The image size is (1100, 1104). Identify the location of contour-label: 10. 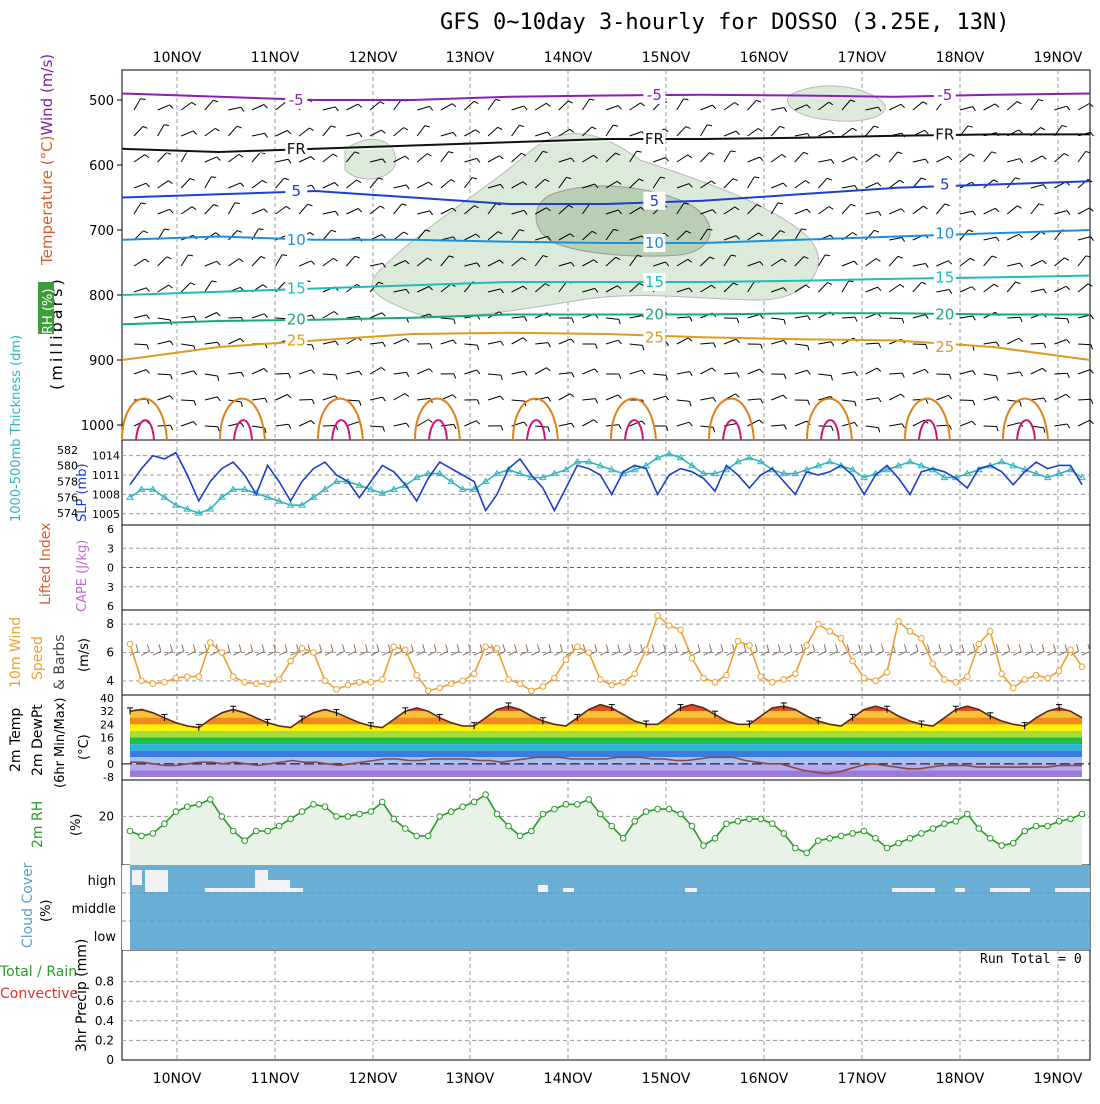
(296, 240).